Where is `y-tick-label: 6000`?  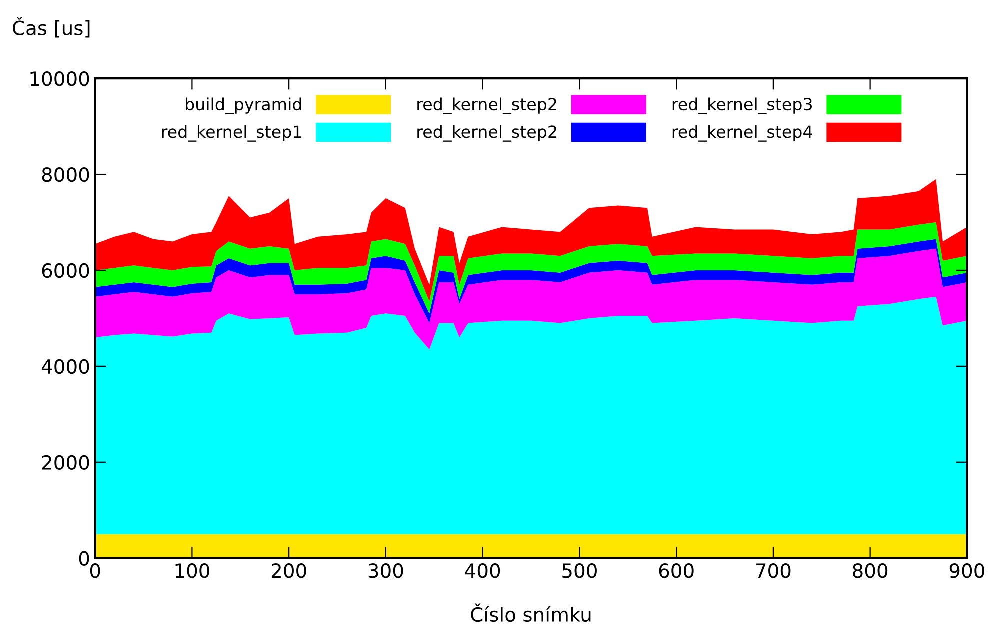
y-tick-label: 6000 is located at coordinates (66, 270).